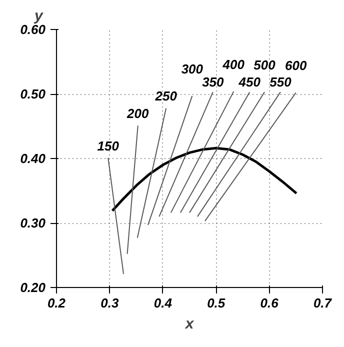  What do you see at coordinates (216, 303) in the screenshot?
I see `x-tick-label: 0.5` at bounding box center [216, 303].